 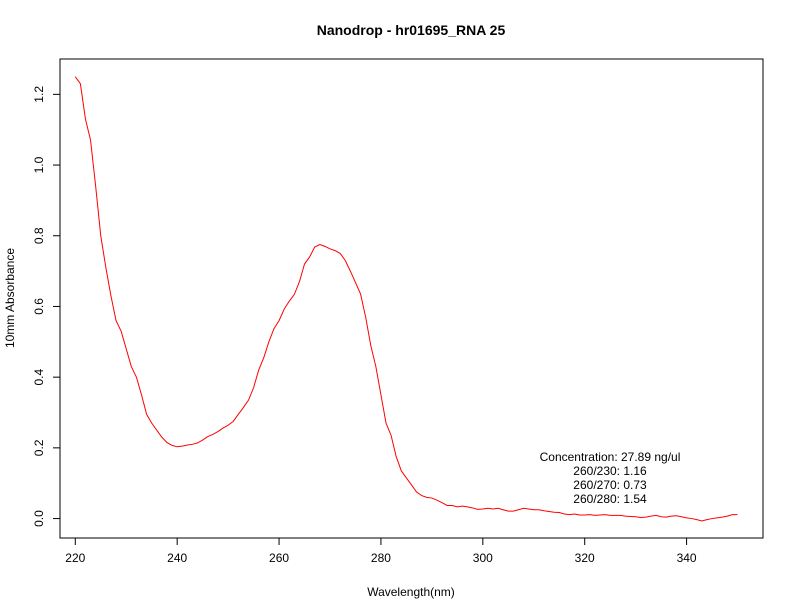 I want to click on x-axis-label: Wavelength(nm), so click(x=411, y=592).